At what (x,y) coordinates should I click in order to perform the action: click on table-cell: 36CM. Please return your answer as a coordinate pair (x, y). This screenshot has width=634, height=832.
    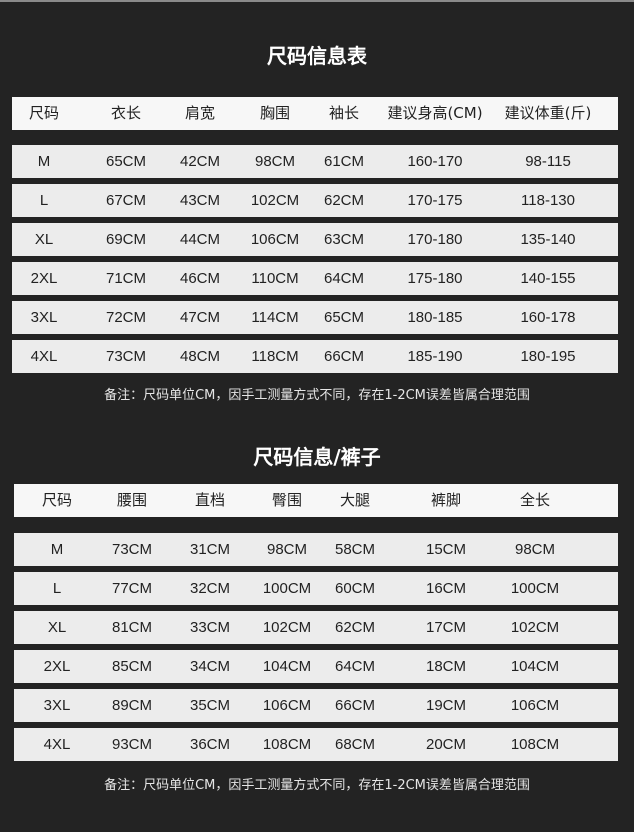
    Looking at the image, I should click on (210, 744).